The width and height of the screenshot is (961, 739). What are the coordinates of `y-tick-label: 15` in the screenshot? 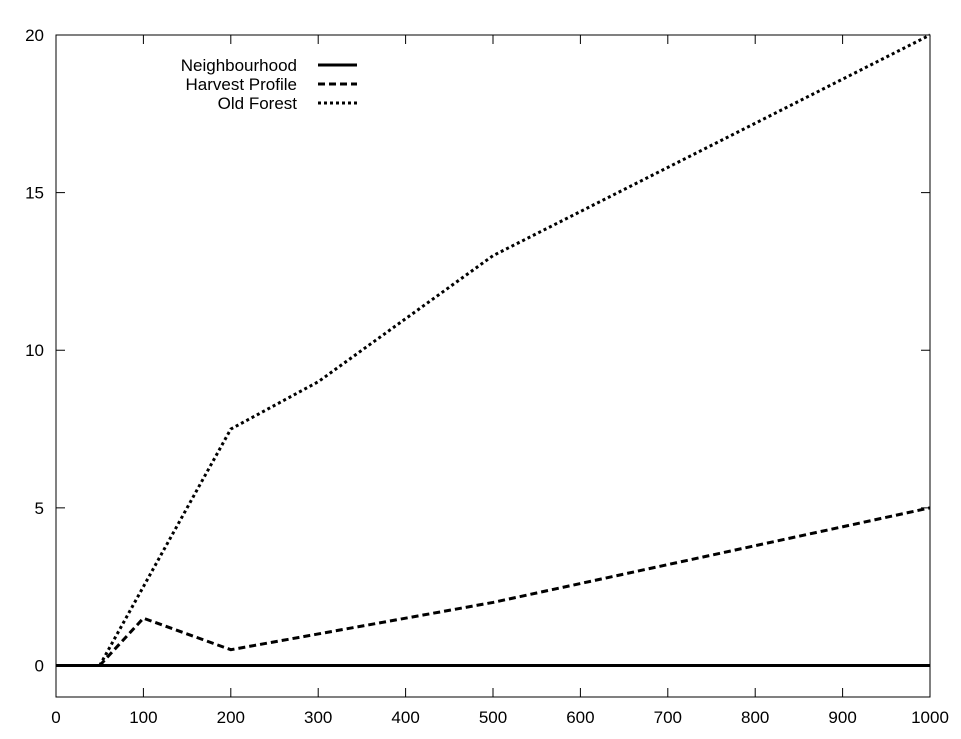 It's located at (34, 193).